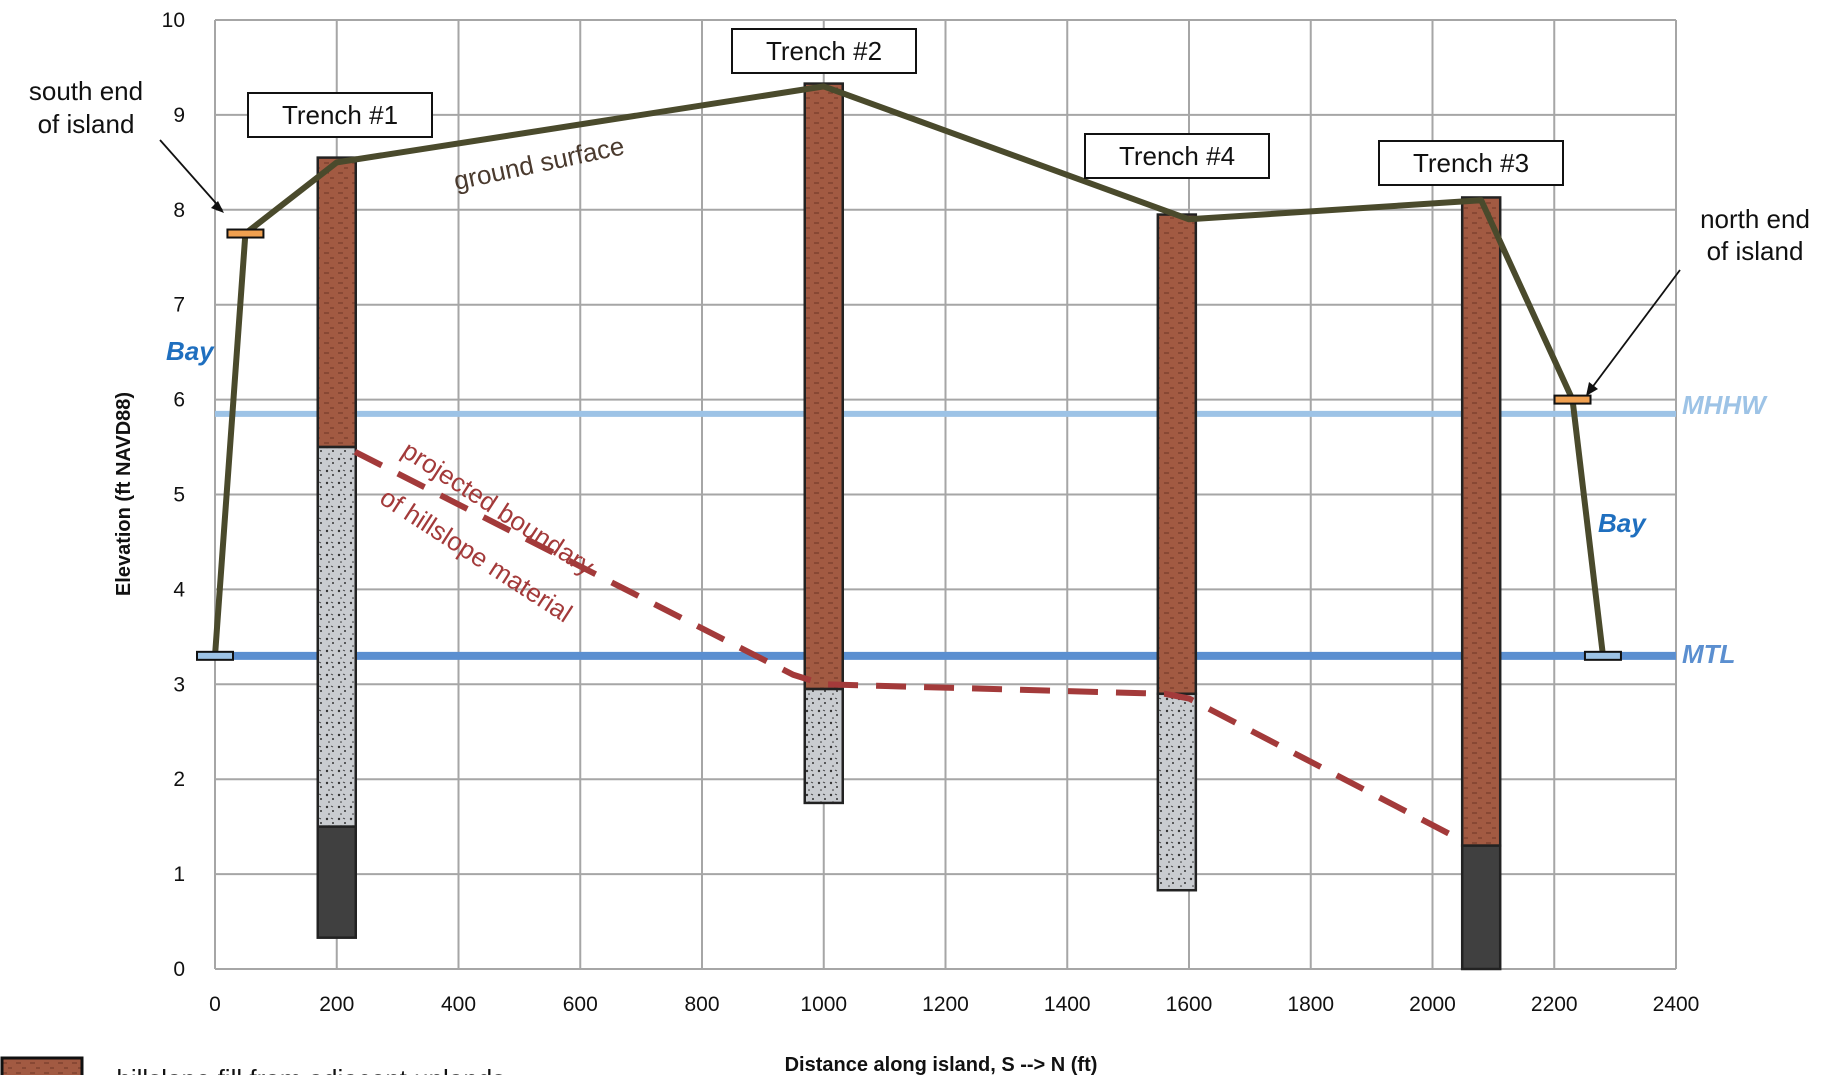 This screenshot has width=1839, height=1075. I want to click on x-tick-label: 1800, so click(1310, 1004).